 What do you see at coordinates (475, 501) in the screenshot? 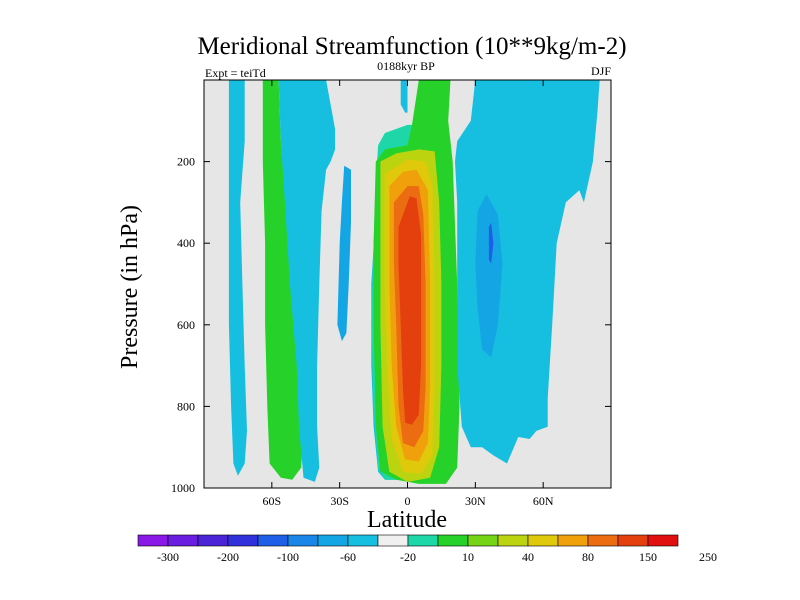
I see `x-tick-label: 30N` at bounding box center [475, 501].